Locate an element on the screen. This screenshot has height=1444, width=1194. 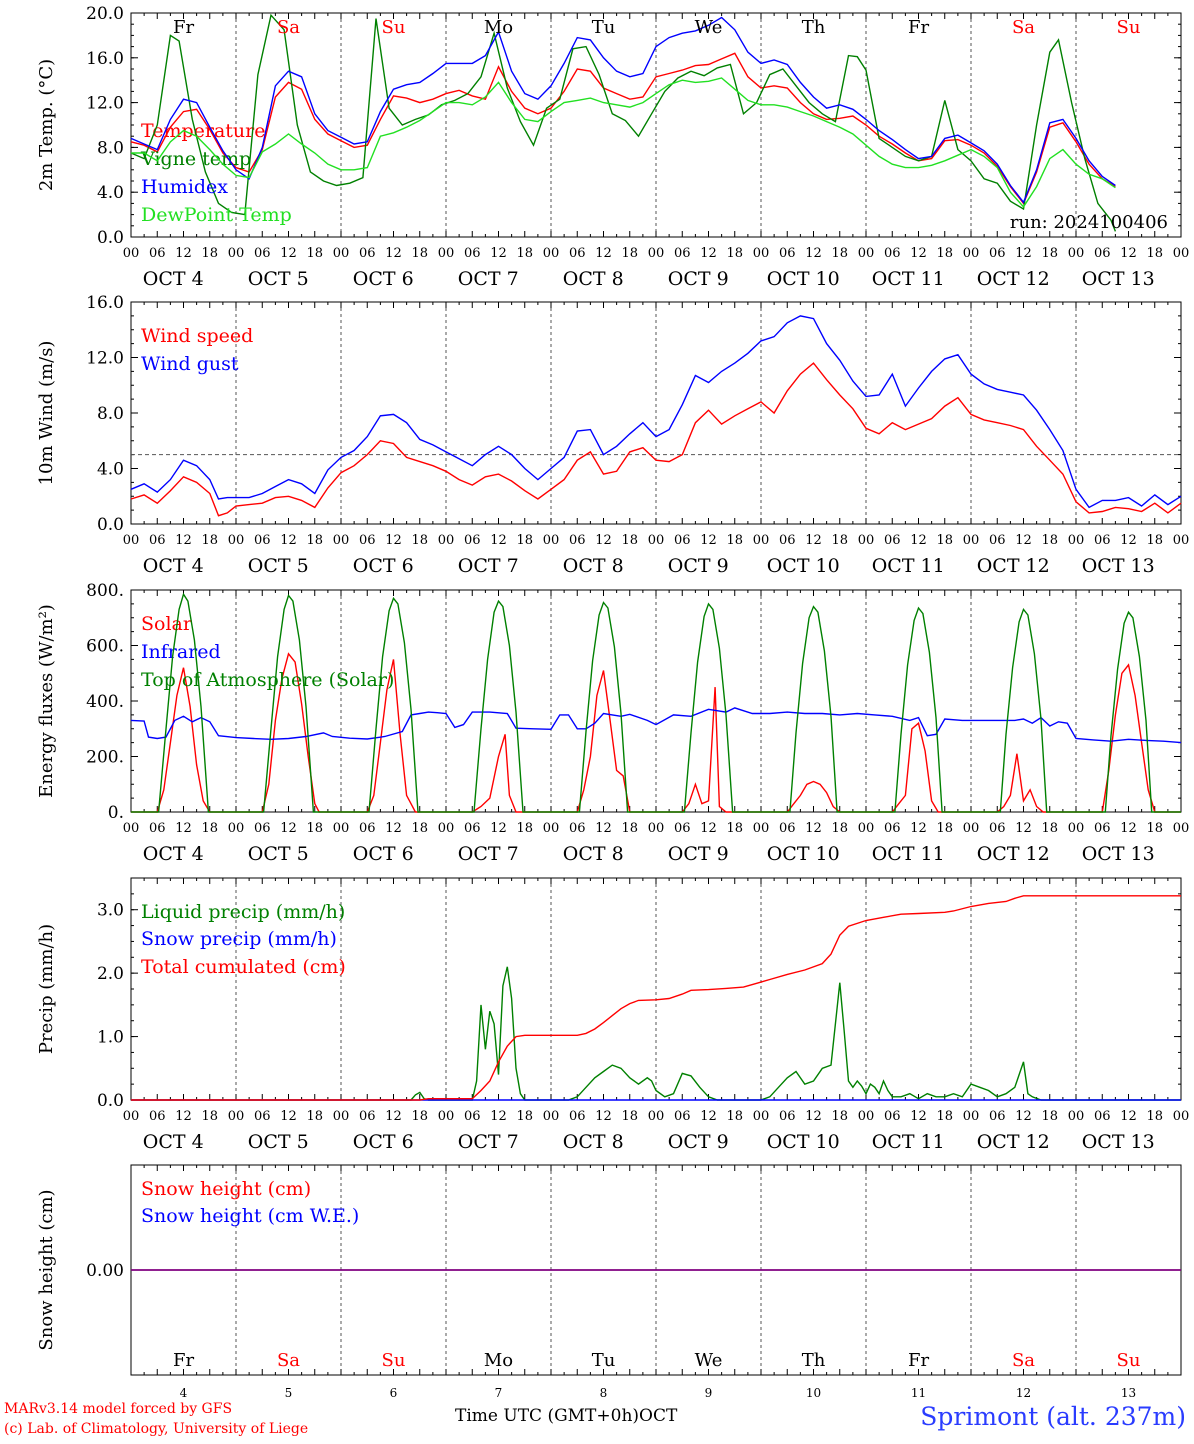
legend-entry: Liquid precip (mm/h) is located at coordinates (243, 912).